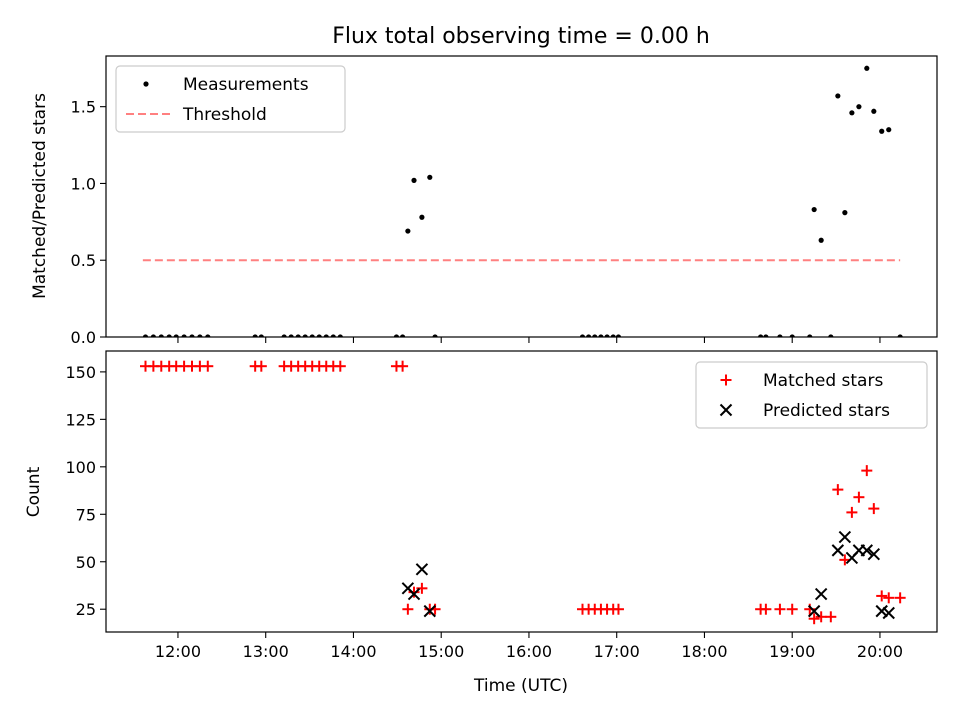 Image resolution: width=960 pixels, height=720 pixels. What do you see at coordinates (86, 609) in the screenshot?
I see `bottom-y-tick-label: 25` at bounding box center [86, 609].